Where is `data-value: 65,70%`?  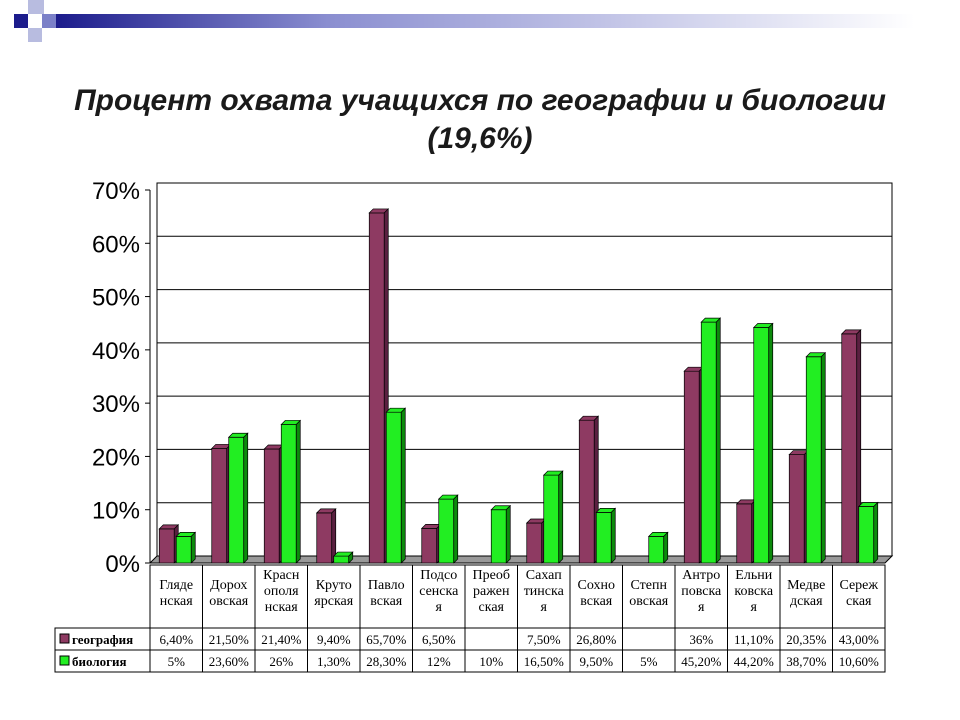 data-value: 65,70% is located at coordinates (386, 639).